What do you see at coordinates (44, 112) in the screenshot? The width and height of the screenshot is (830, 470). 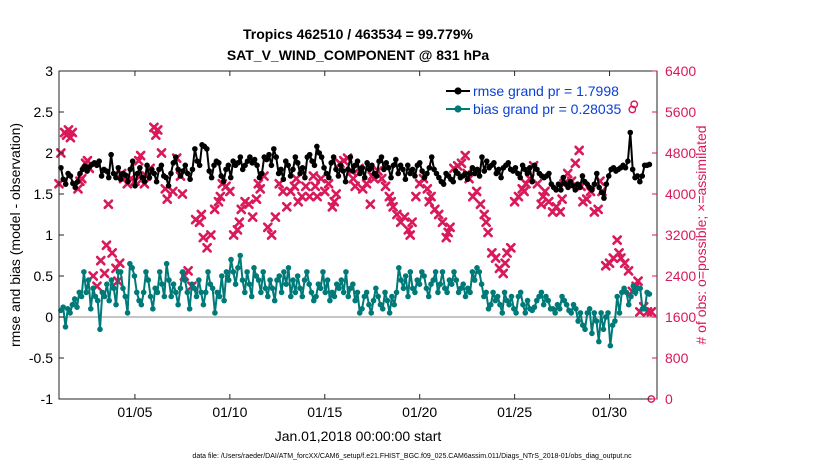 I see `left-y-tick-label: 2.5` at bounding box center [44, 112].